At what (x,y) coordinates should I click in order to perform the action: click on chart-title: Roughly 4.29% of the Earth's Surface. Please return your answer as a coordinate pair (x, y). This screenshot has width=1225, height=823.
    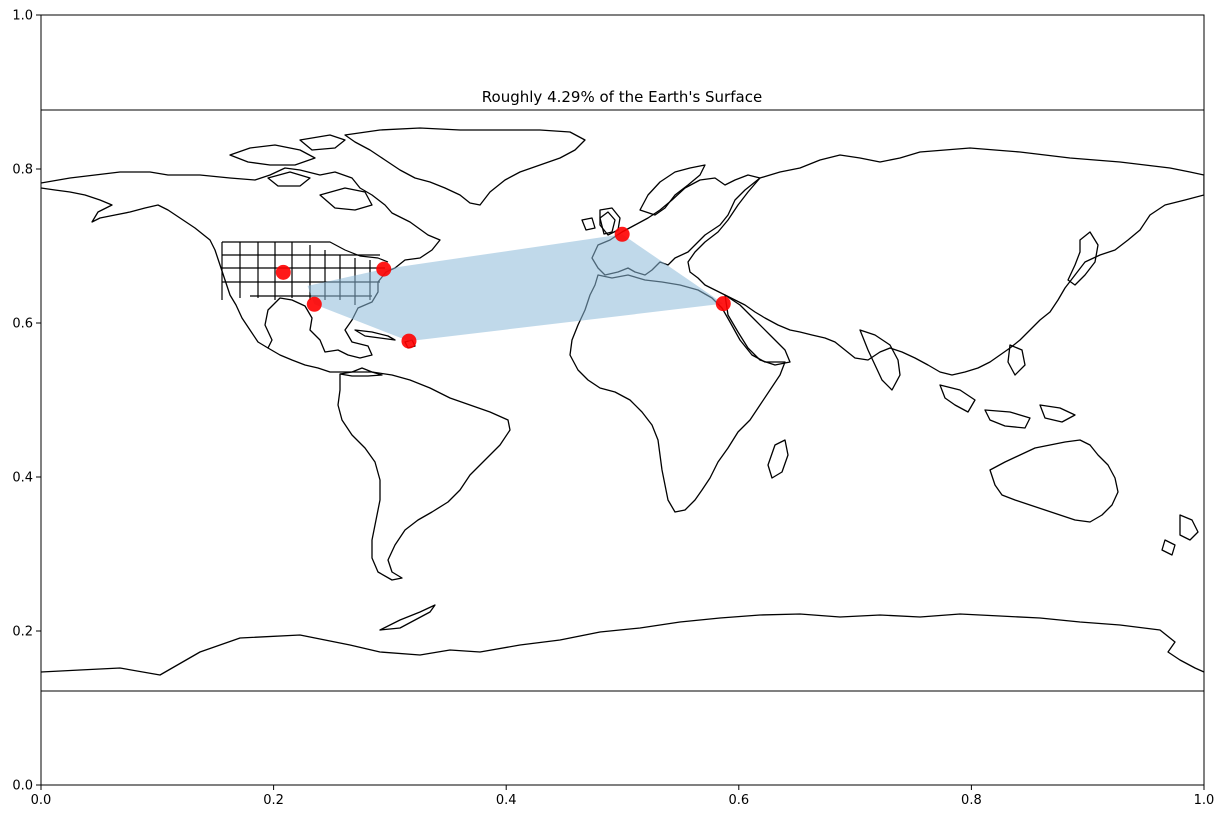
    Looking at the image, I should click on (622, 97).